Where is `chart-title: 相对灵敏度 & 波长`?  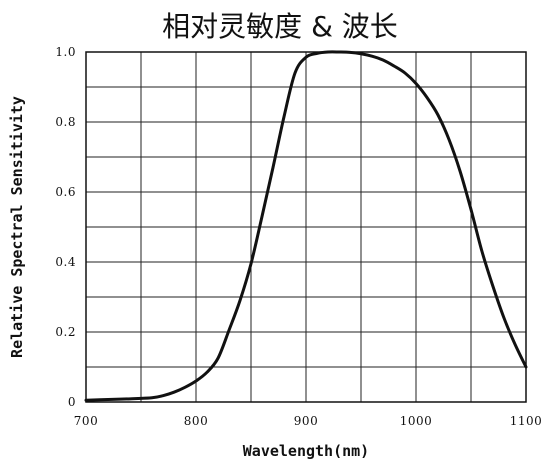 chart-title: 相对灵敏度 & 波长 is located at coordinates (280, 26).